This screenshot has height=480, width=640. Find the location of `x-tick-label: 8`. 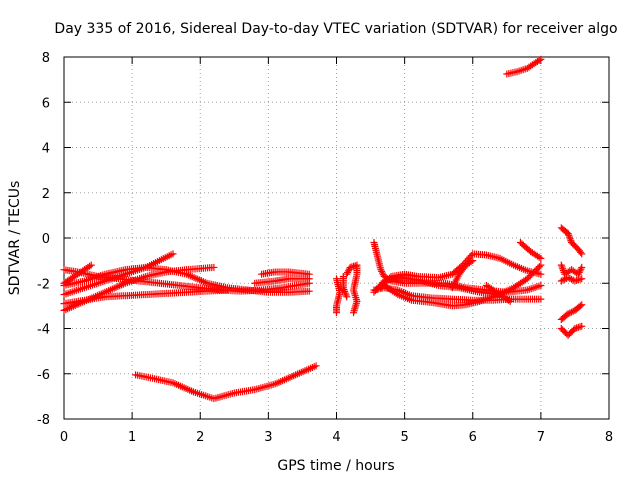

x-tick-label: 8 is located at coordinates (609, 437).